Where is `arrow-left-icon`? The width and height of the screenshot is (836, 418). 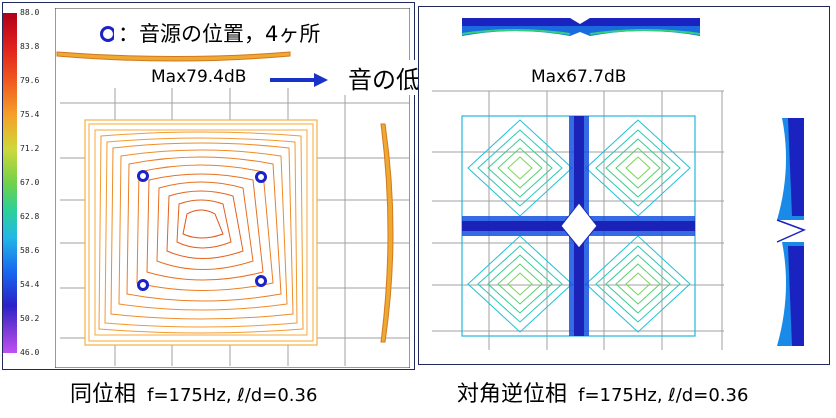
arrow-left-icon is located at coordinates (299, 80).